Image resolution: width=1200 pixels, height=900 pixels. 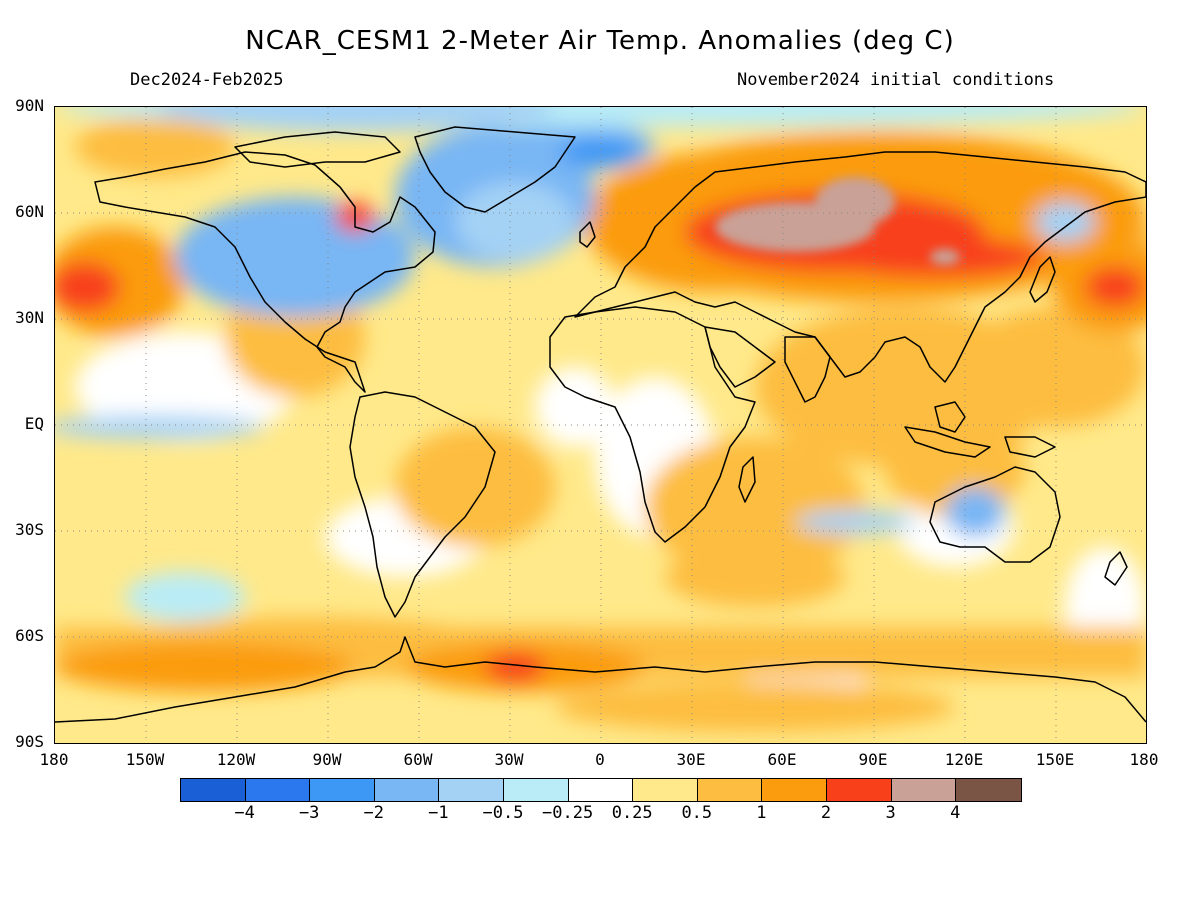 What do you see at coordinates (29, 529) in the screenshot?
I see `lat-label-30s: 30S` at bounding box center [29, 529].